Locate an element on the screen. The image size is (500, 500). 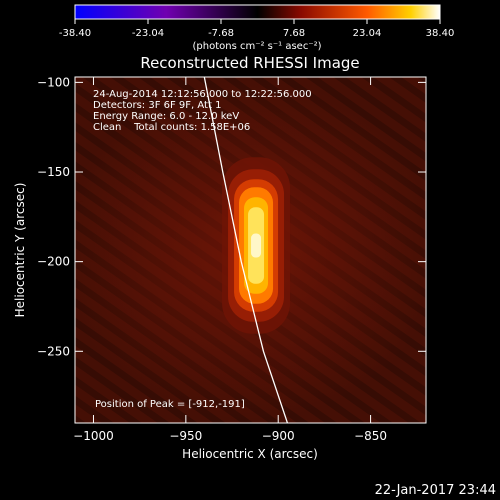
x-axis-label: Heliocentric X (arcsec) is located at coordinates (250, 454).